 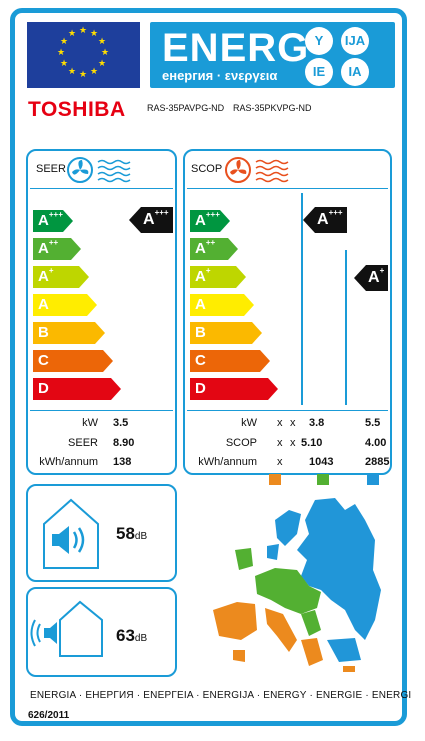 What do you see at coordinates (323, 479) in the screenshot?
I see `average-climate-marker` at bounding box center [323, 479].